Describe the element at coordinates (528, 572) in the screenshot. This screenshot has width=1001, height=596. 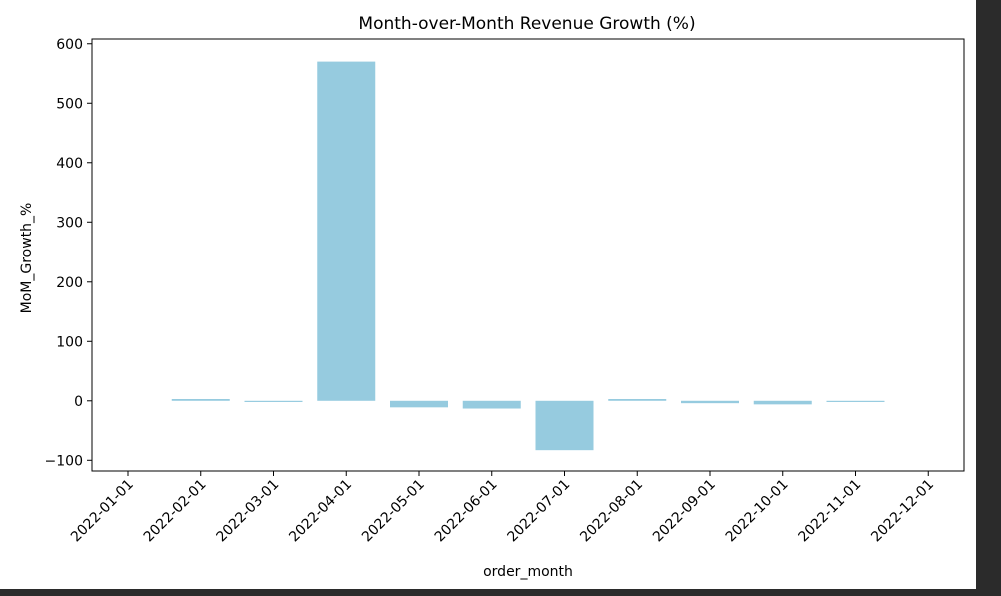
I see `x-axis-label: order_month` at that location.